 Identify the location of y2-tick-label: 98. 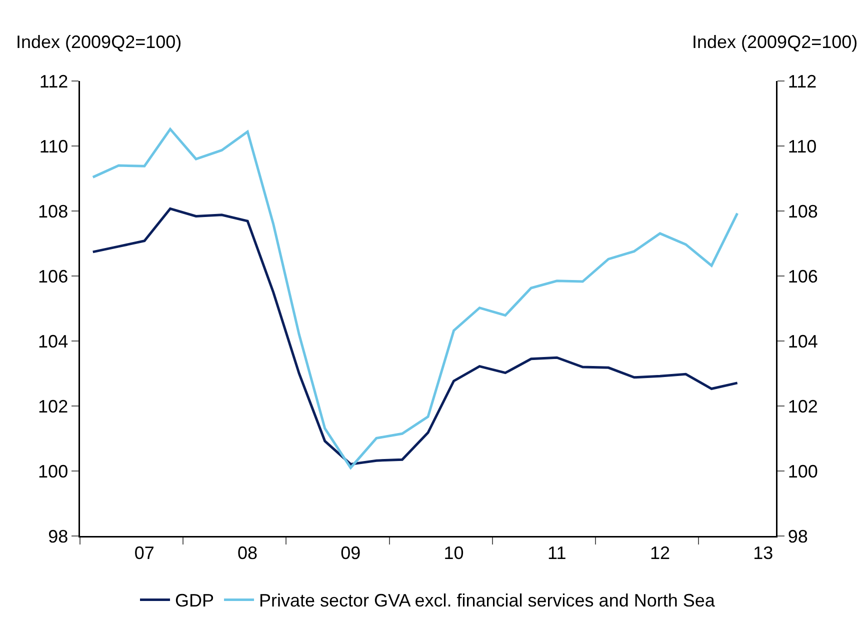
(798, 536).